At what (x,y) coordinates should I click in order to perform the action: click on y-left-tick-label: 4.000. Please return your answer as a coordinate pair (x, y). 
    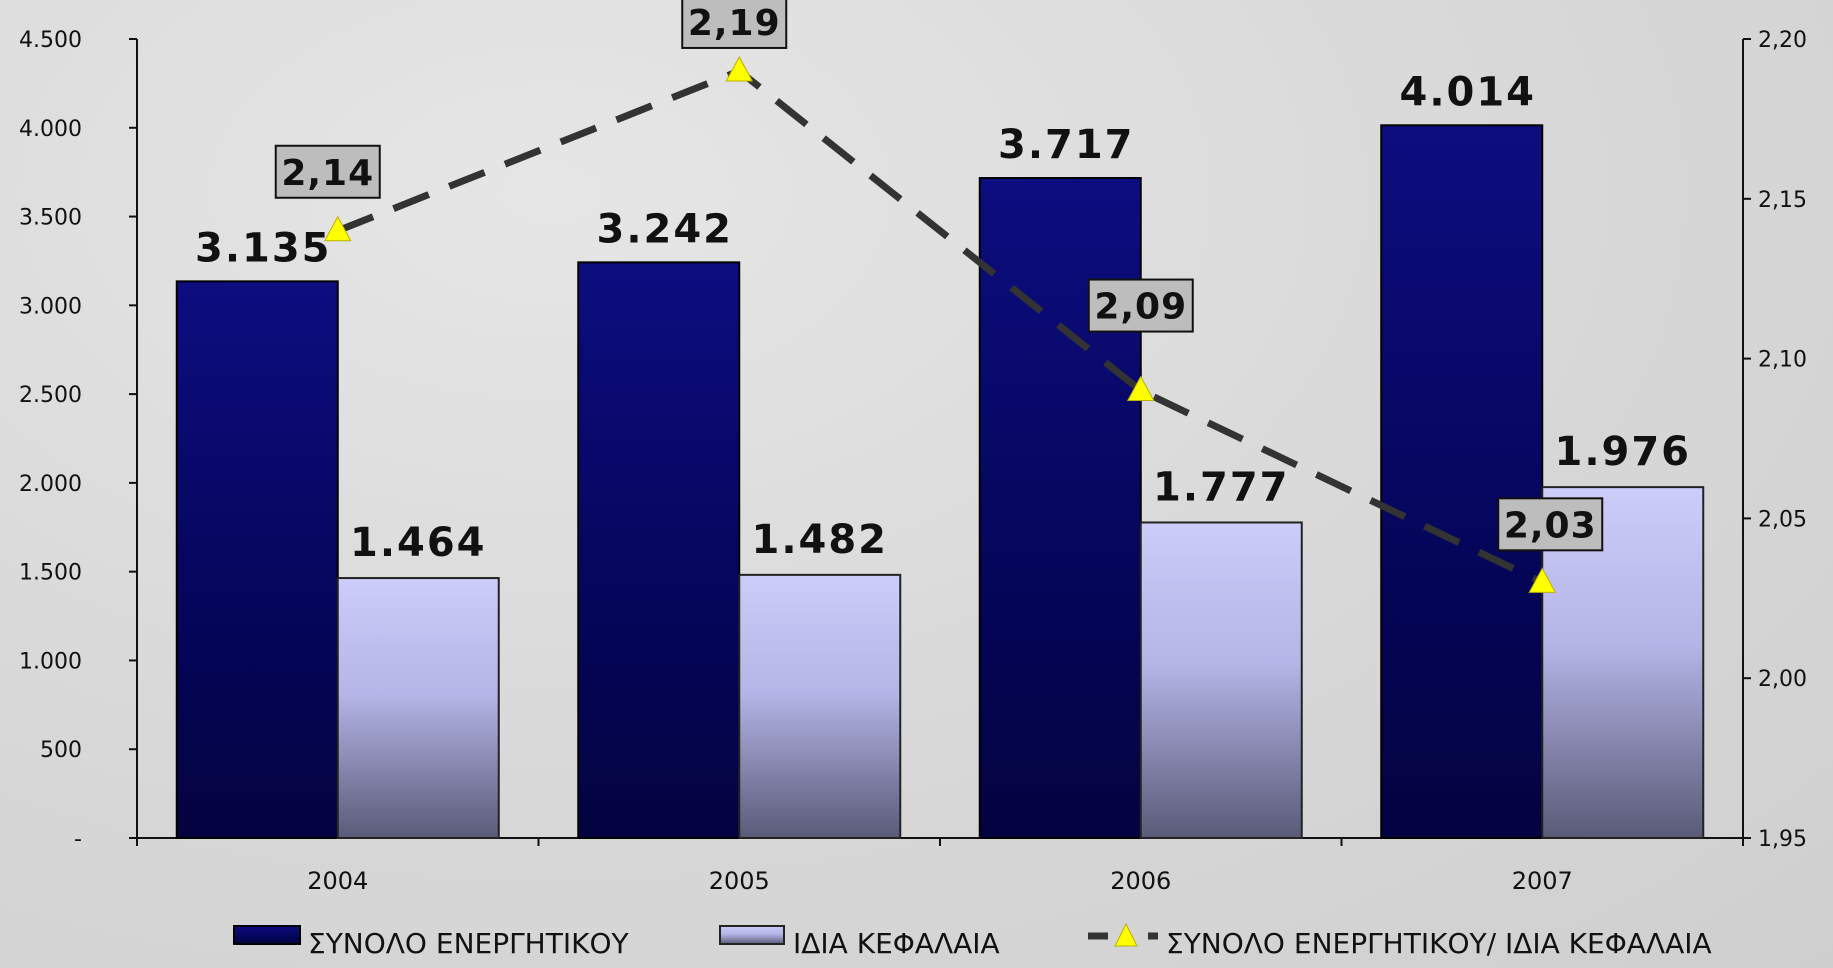
    Looking at the image, I should click on (50, 129).